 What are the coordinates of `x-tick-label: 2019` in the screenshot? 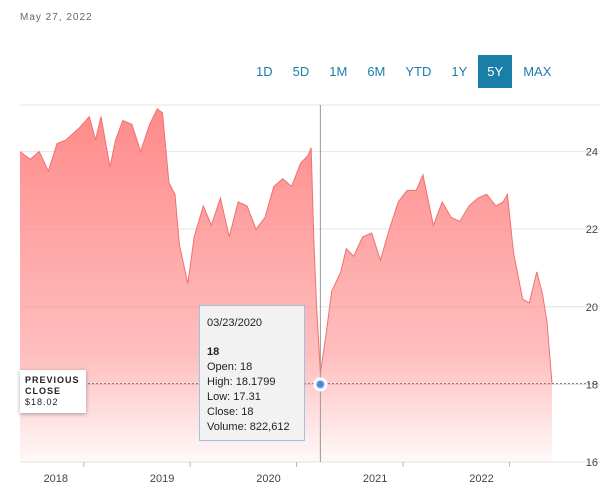 It's located at (162, 479).